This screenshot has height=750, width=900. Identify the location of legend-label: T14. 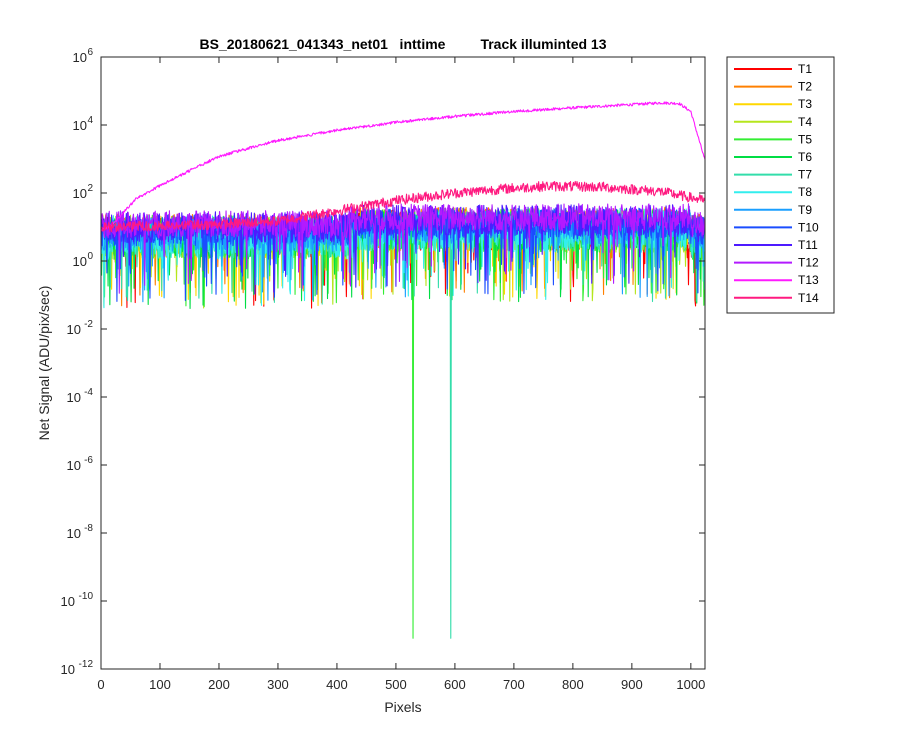
(808, 298).